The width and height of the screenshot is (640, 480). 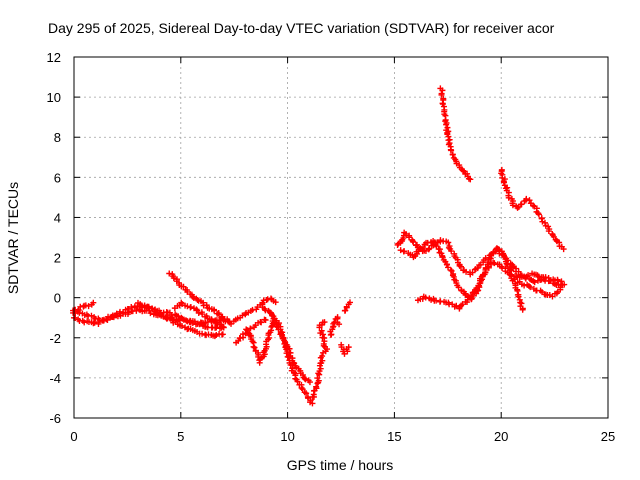 I want to click on series-track-s, so click(x=539, y=289).